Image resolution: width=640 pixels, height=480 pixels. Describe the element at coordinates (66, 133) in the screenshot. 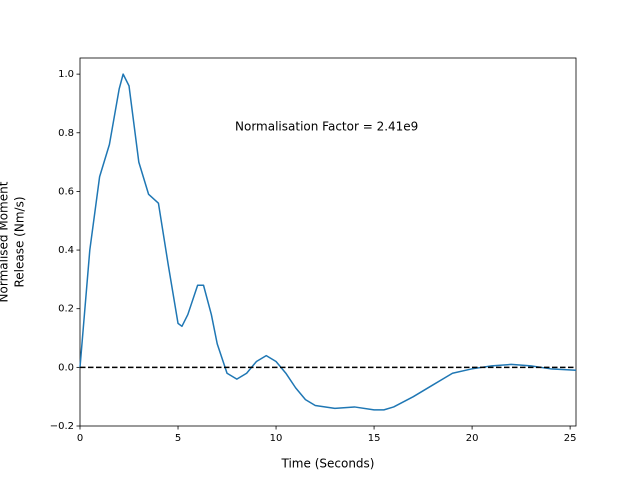

I see `y-tick-label: 0.8` at that location.